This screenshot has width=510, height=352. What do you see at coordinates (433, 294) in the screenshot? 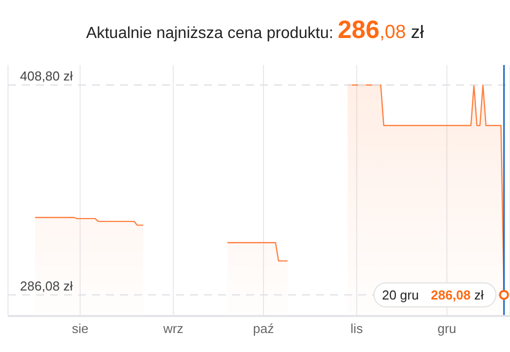
I see `annotation: 20 gru 286,08 zł` at bounding box center [433, 294].